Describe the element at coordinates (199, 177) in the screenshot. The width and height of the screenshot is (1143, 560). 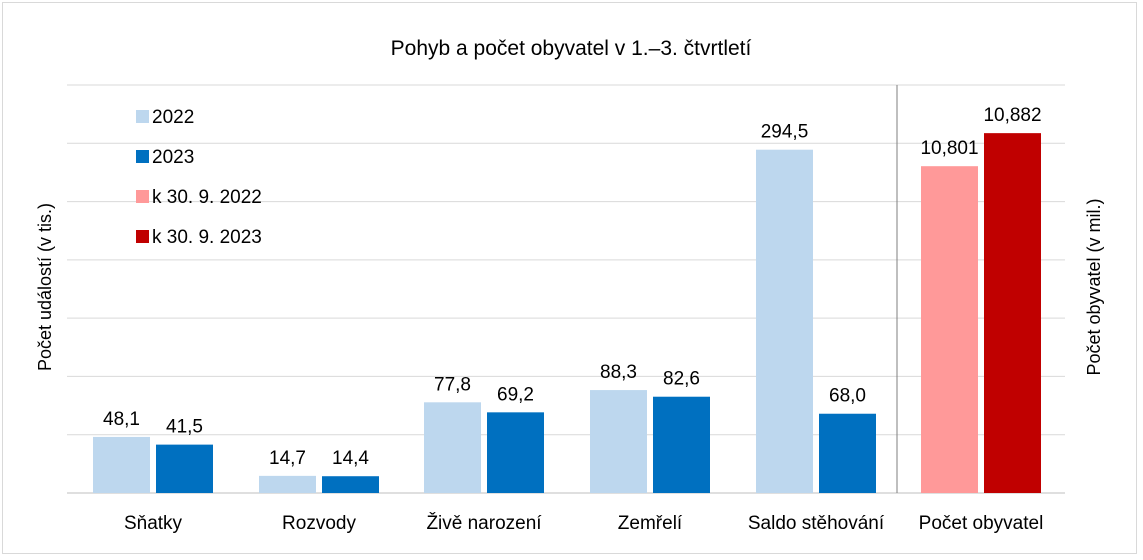
I see `legend: 2022 2023 k 30. 9. 2022 k 30. 9. 2023` at that location.